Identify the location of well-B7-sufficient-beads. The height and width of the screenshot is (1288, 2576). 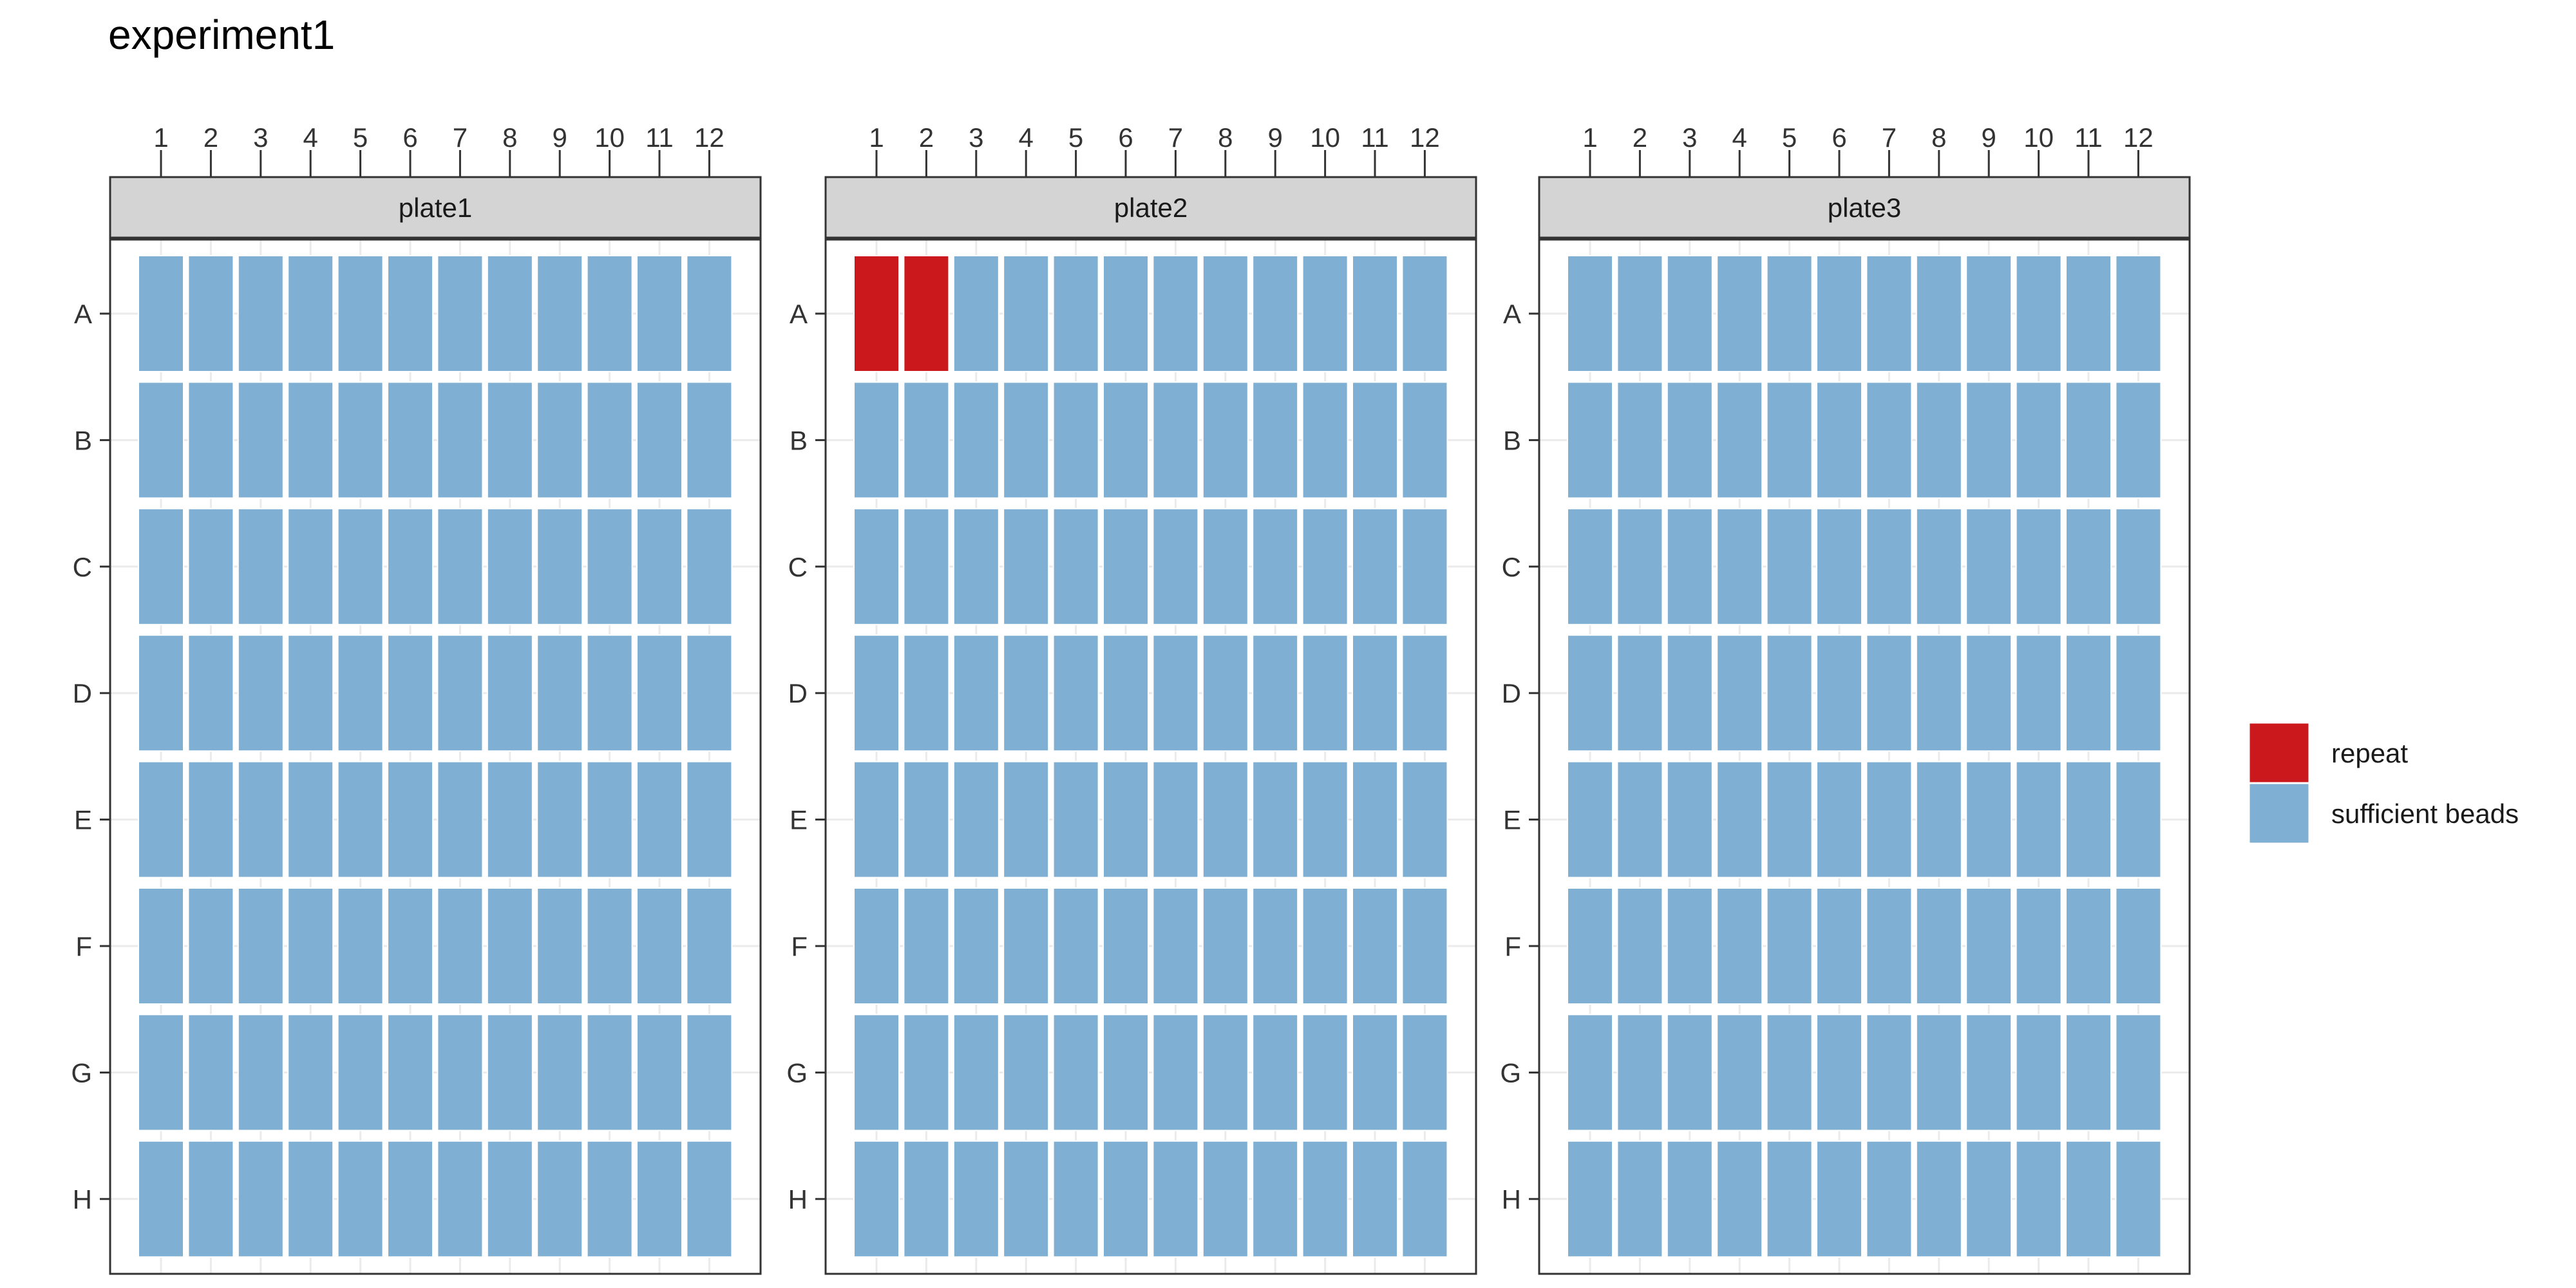
(1890, 440).